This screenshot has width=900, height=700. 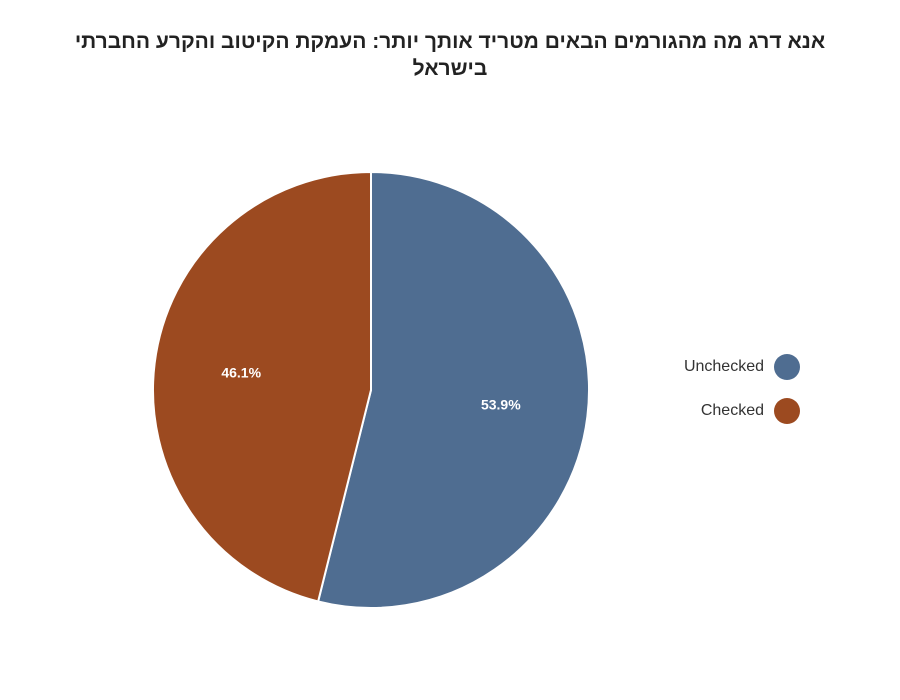 I want to click on legend-swatch-checked, so click(x=787, y=411).